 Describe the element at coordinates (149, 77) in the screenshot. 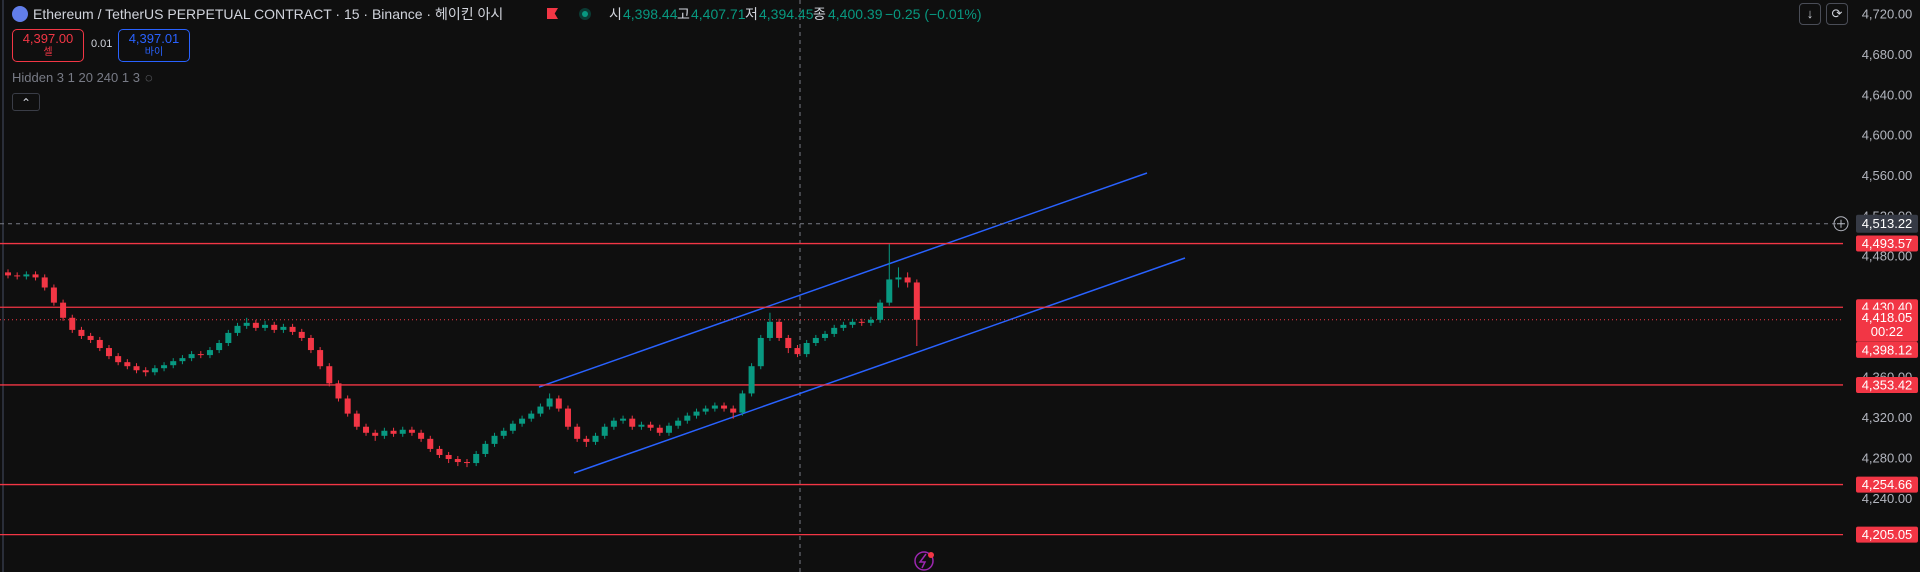

I see `visibility-icon: ◌` at that location.